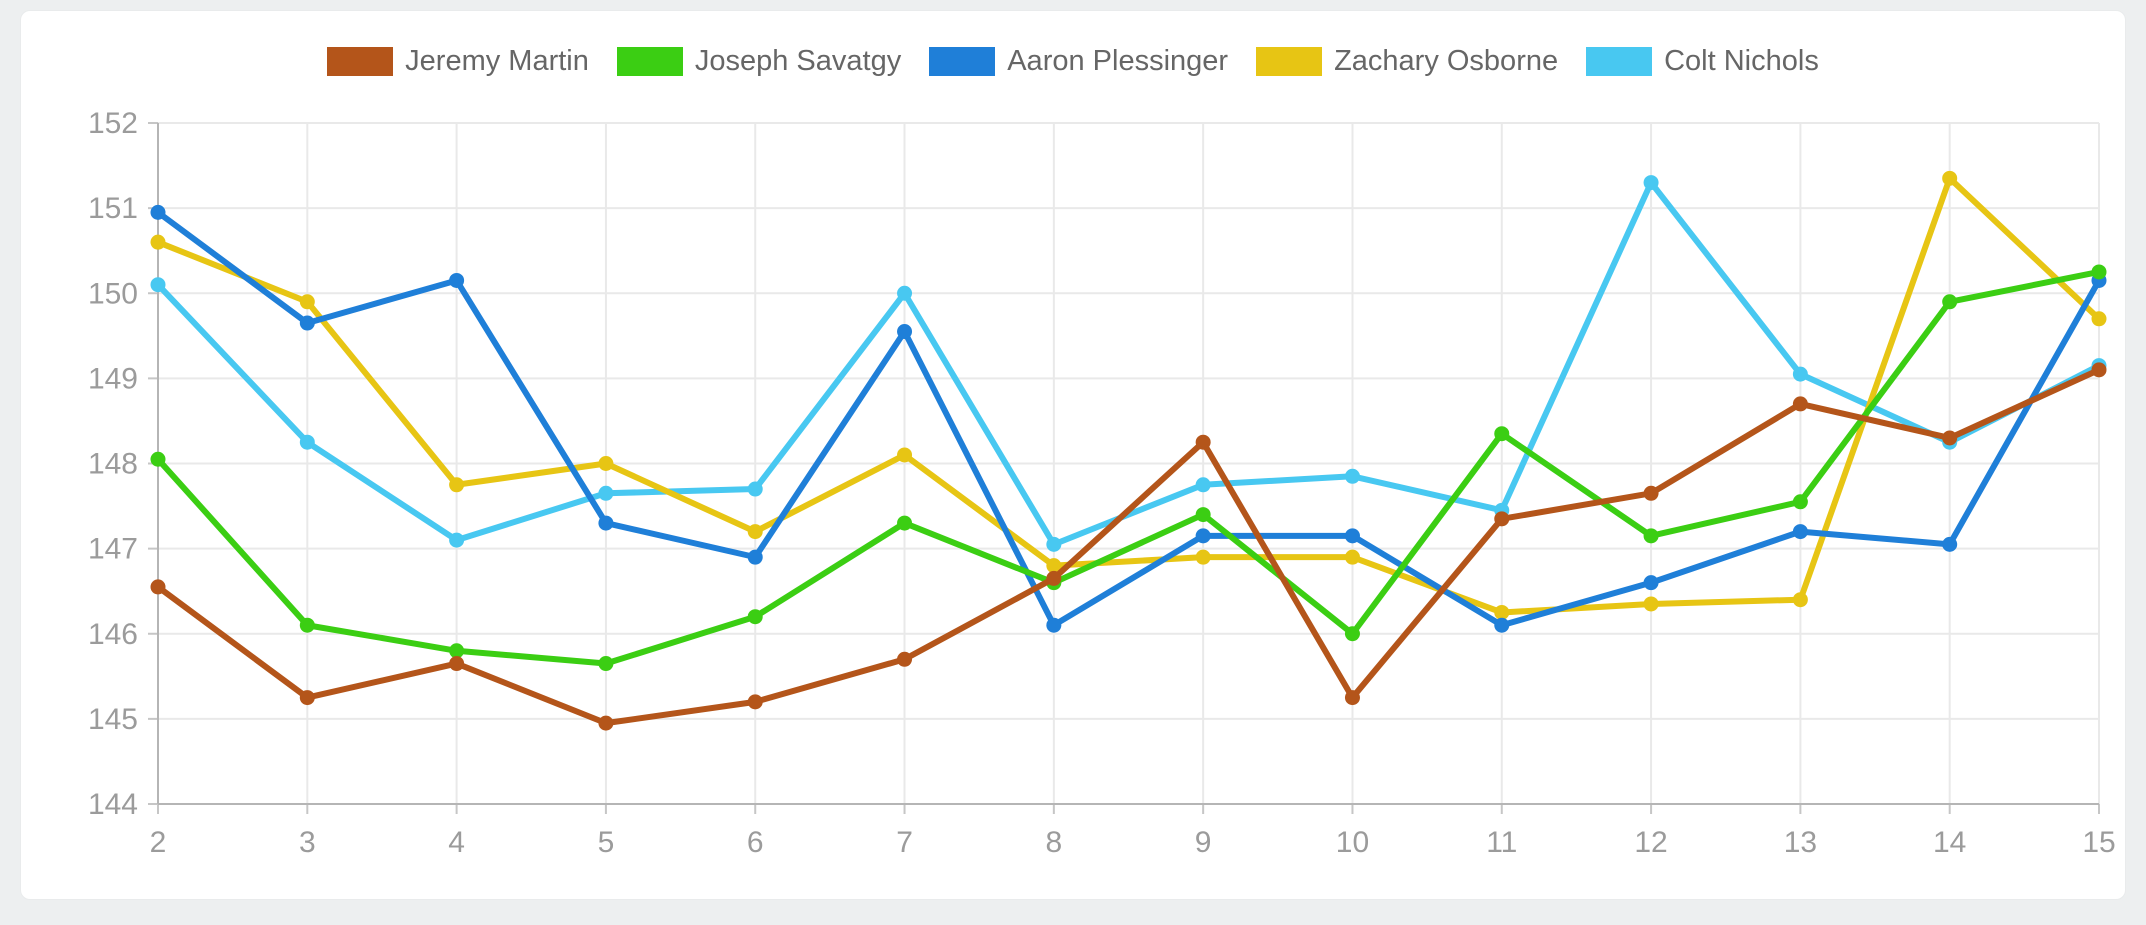  Describe the element at coordinates (1203, 442) in the screenshot. I see `data-point-jeremy-martin-x9` at that location.